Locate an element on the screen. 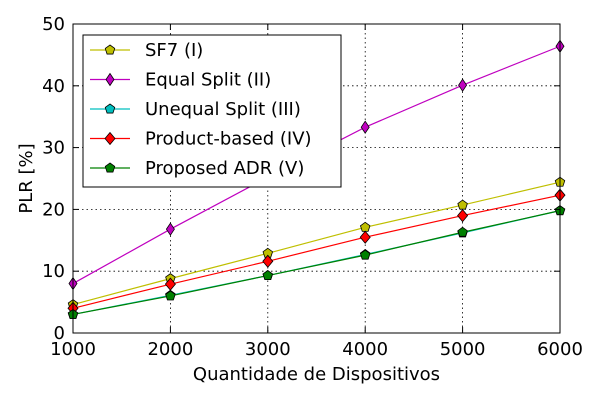 The height and width of the screenshot is (400, 600). x-tick-label: 1000 is located at coordinates (73, 349).